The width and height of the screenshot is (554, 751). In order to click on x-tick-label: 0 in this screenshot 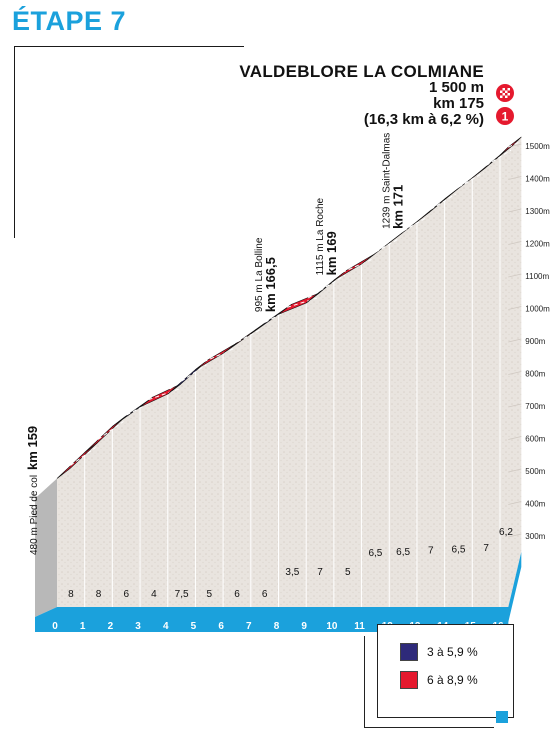, I will do `click(55, 626)`.